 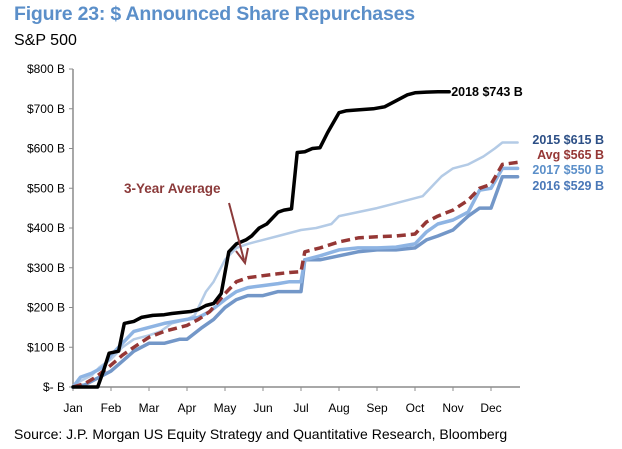 What do you see at coordinates (568, 140) in the screenshot?
I see `end-label-2015: 2015 $615 B` at bounding box center [568, 140].